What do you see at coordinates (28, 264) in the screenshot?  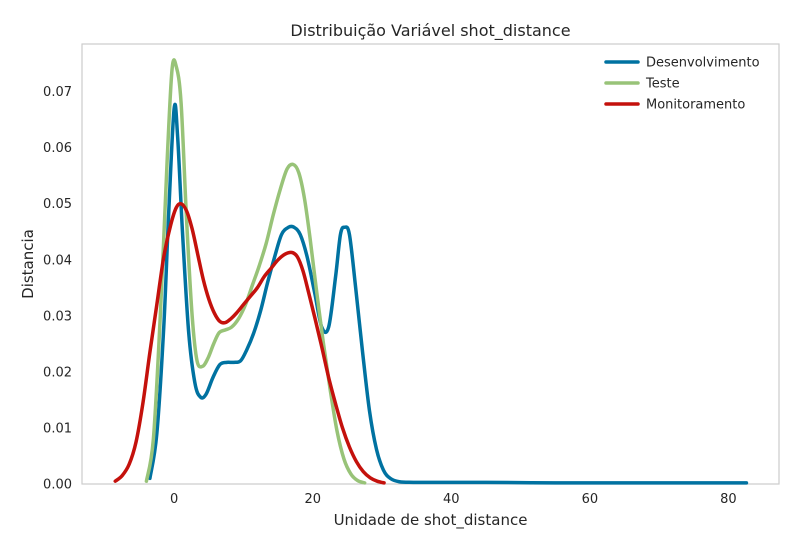 I see `y-axis-label: Distancia` at bounding box center [28, 264].